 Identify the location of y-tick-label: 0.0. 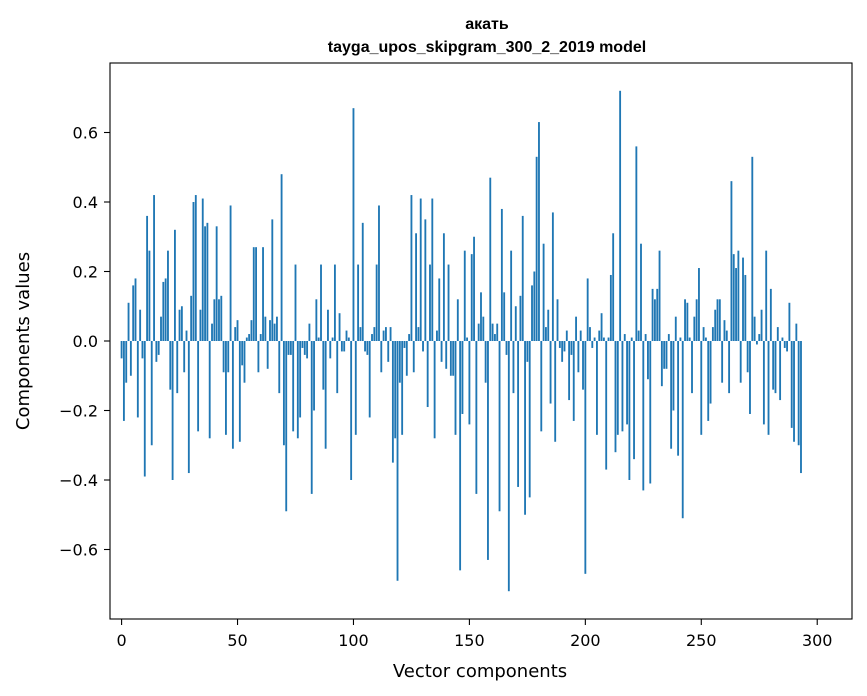
(85, 341).